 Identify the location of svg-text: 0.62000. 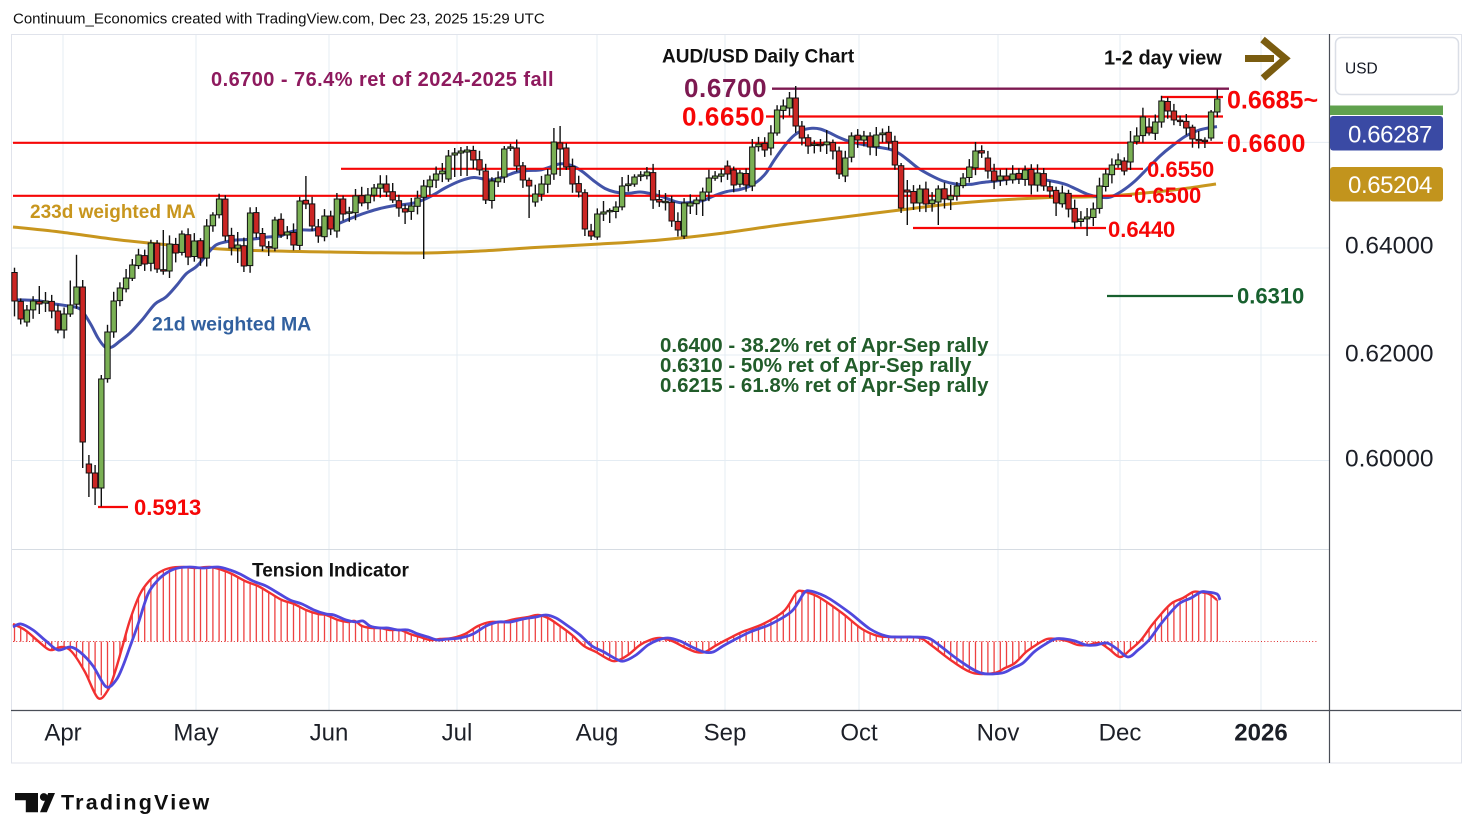
(1389, 354).